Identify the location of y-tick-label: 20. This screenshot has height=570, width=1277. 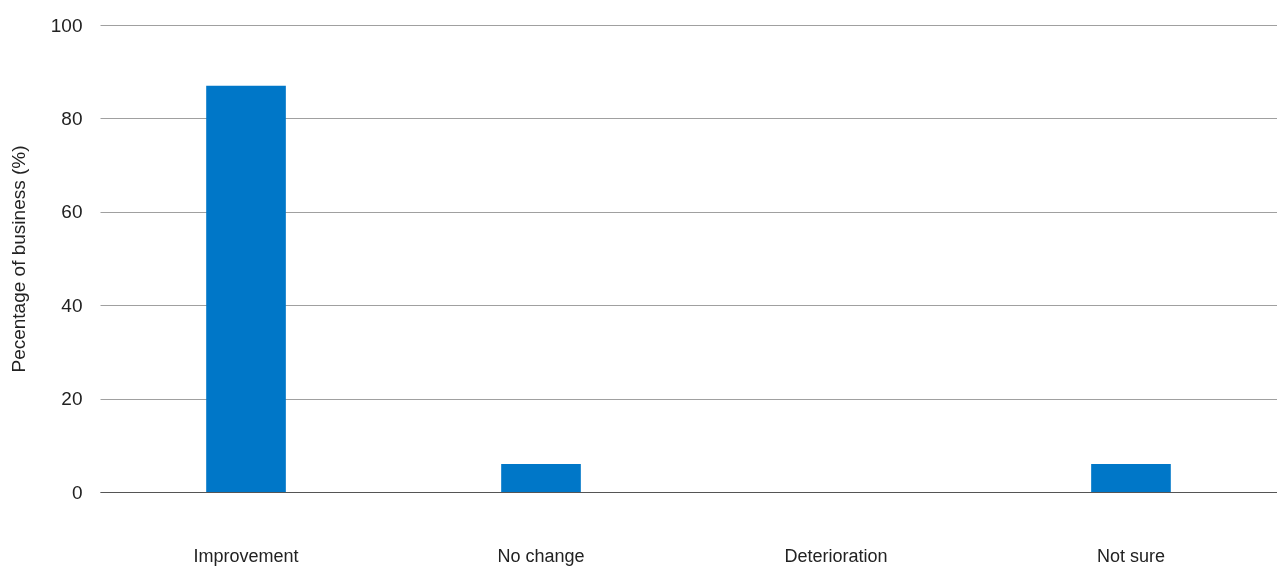
(72, 399).